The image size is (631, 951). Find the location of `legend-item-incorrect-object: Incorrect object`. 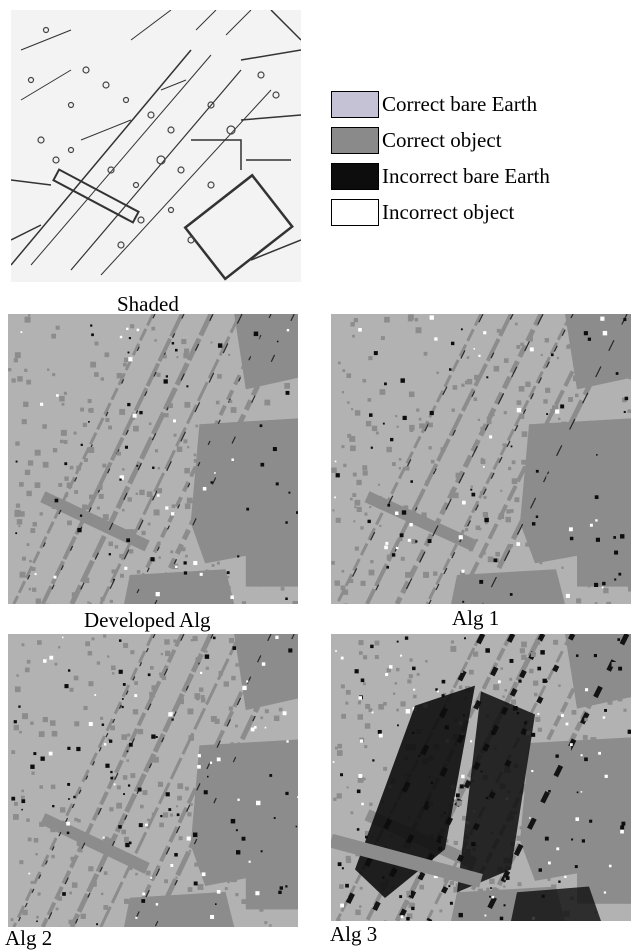

legend-item-incorrect-object: Incorrect object is located at coordinates (440, 212).